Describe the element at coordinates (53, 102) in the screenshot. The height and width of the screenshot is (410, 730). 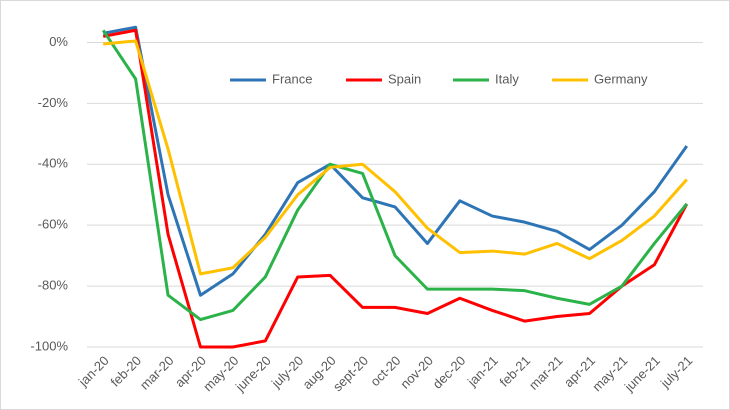
I see `y-tick-label: -20%` at that location.